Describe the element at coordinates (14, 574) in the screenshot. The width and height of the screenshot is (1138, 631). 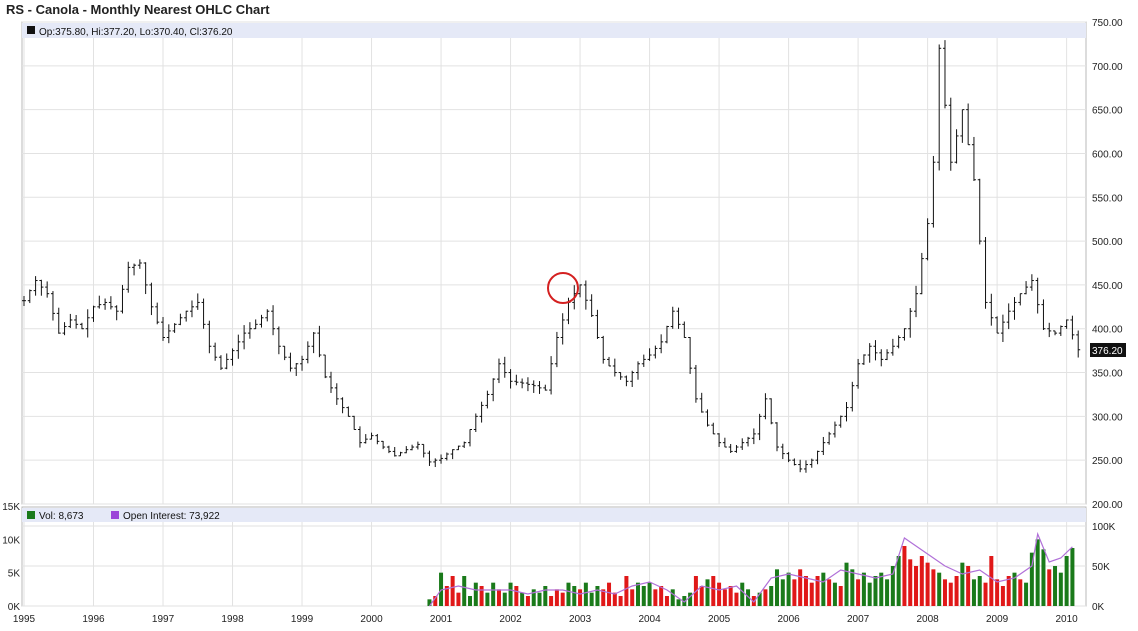
I see `volume-tick-label: 5K` at that location.